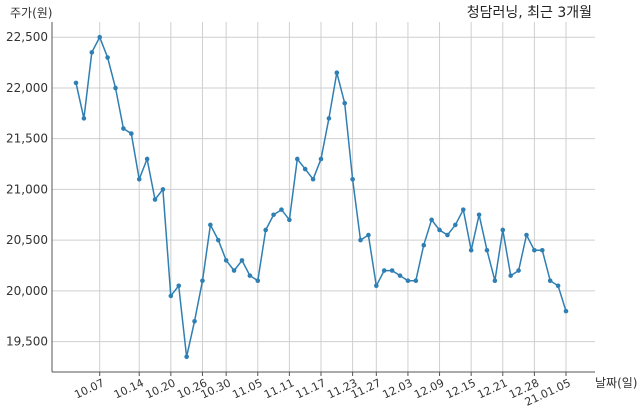 The height and width of the screenshot is (414, 640). I want to click on y-tick-label: 21,500, so click(27, 139).